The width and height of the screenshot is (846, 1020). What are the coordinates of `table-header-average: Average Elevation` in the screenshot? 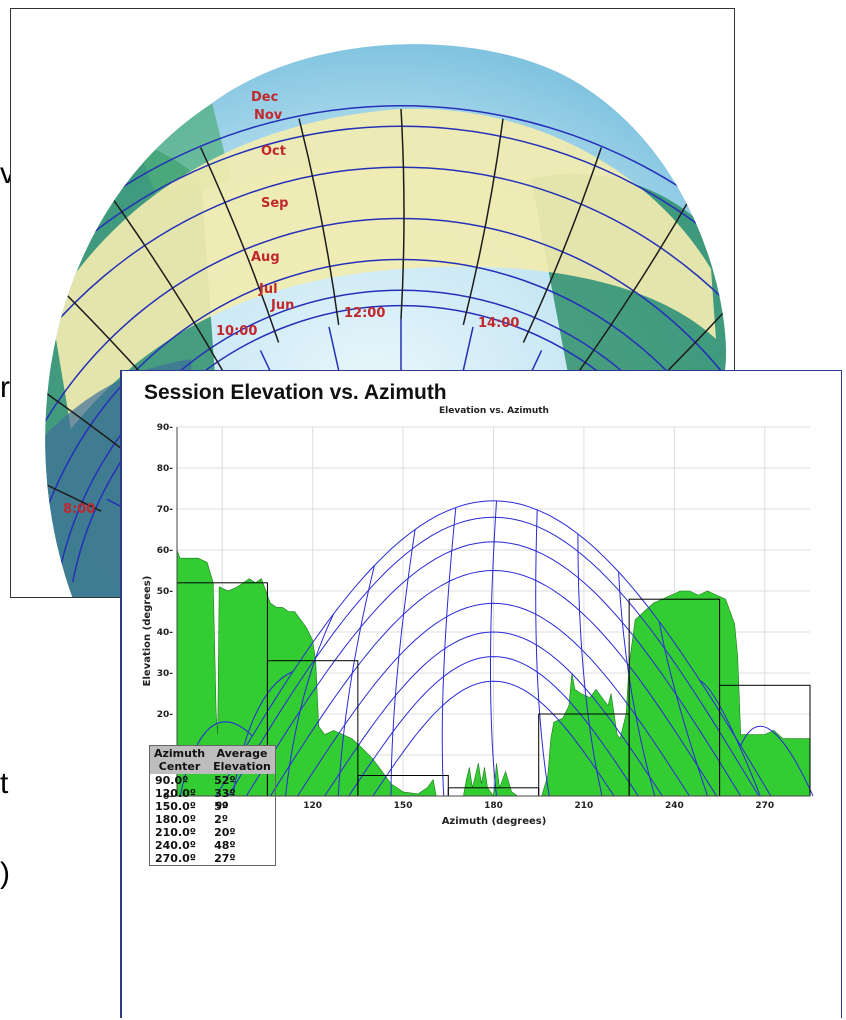 It's located at (242, 759).